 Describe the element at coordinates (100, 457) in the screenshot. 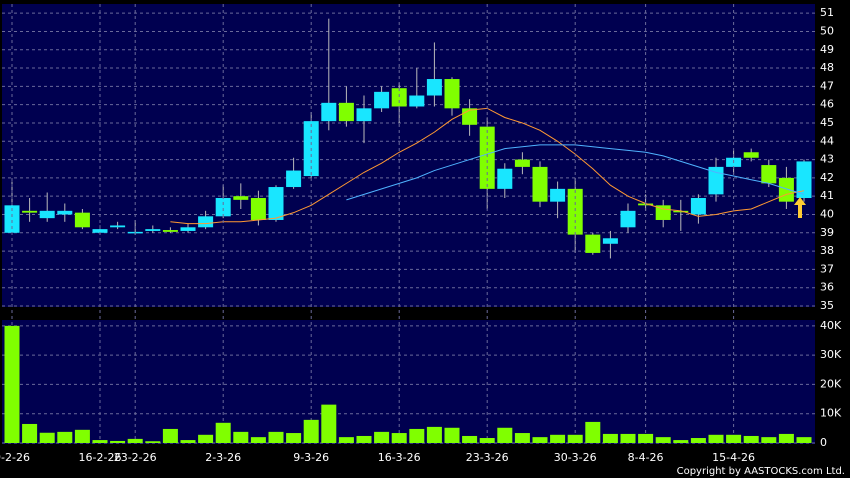

I see `x-tick-label: 16-2-26` at that location.